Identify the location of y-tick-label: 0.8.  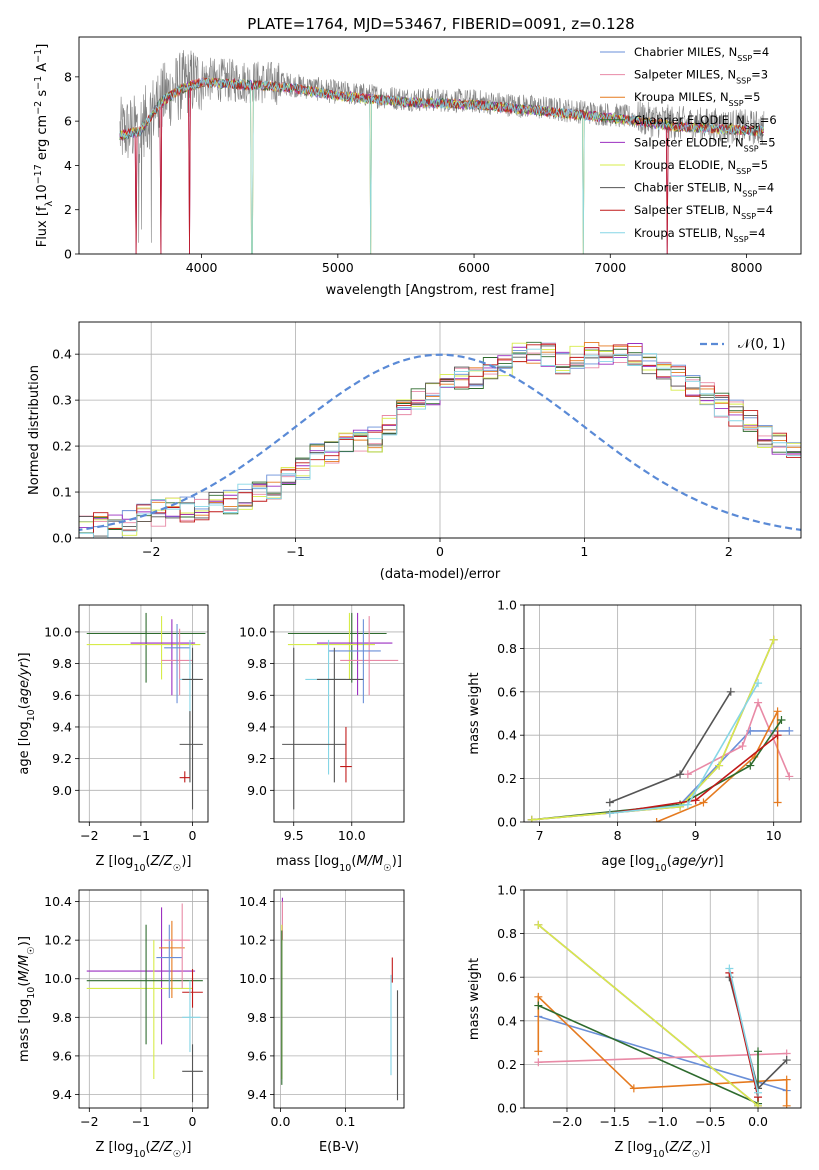
(507, 648).